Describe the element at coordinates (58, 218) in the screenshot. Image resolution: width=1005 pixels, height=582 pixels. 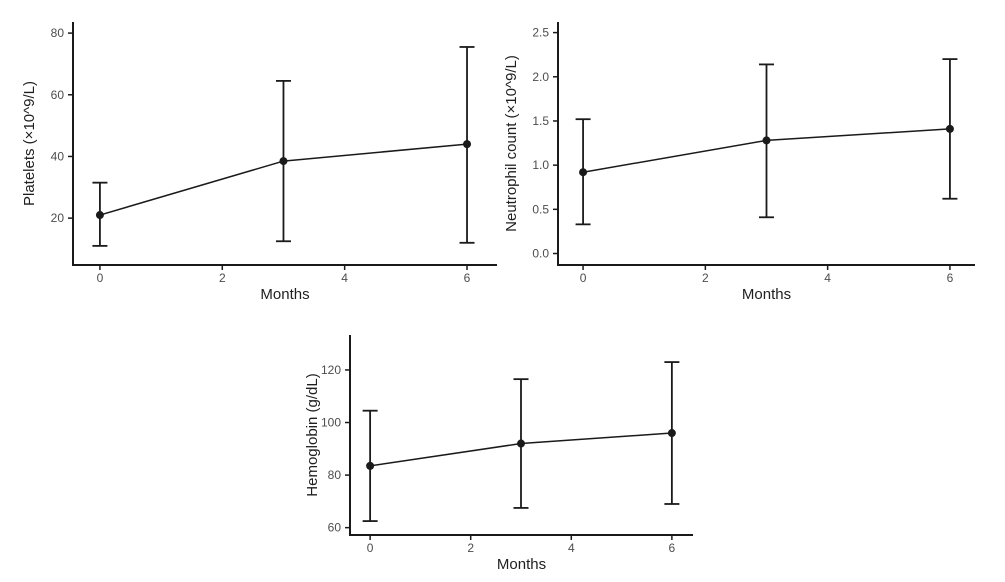
I see `y-tick-label: 20` at that location.